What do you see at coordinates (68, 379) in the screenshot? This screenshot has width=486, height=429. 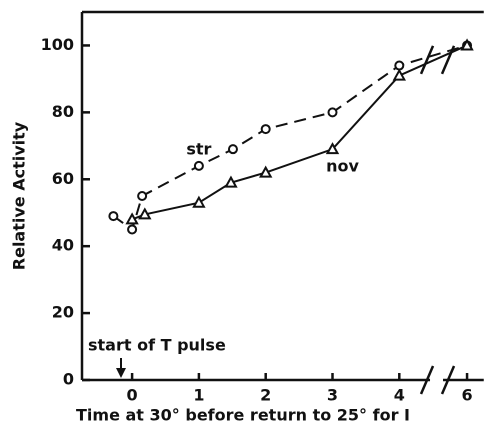 I see `y-tick-label: 0` at bounding box center [68, 379].